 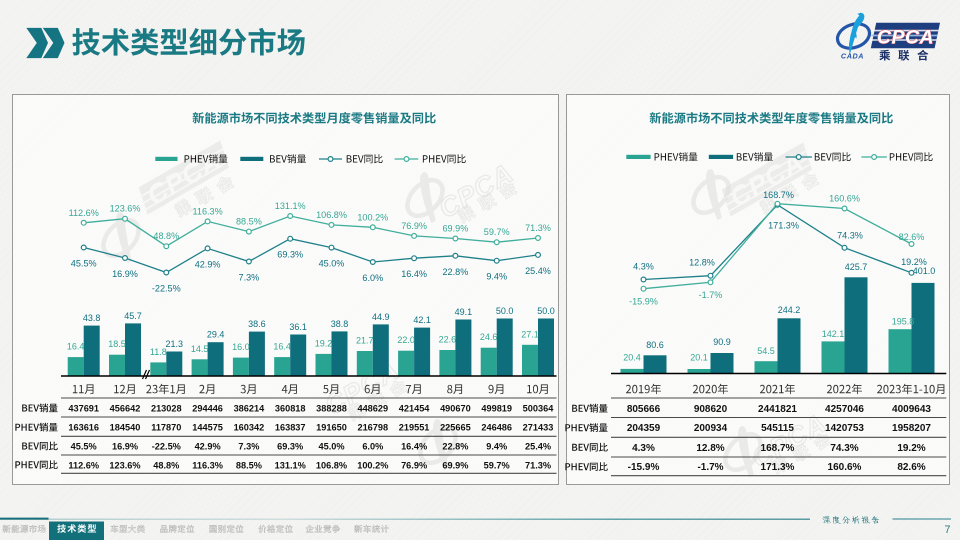 What do you see at coordinates (489, 337) in the screenshot?
I see `svg-text: 24.6` at bounding box center [489, 337].